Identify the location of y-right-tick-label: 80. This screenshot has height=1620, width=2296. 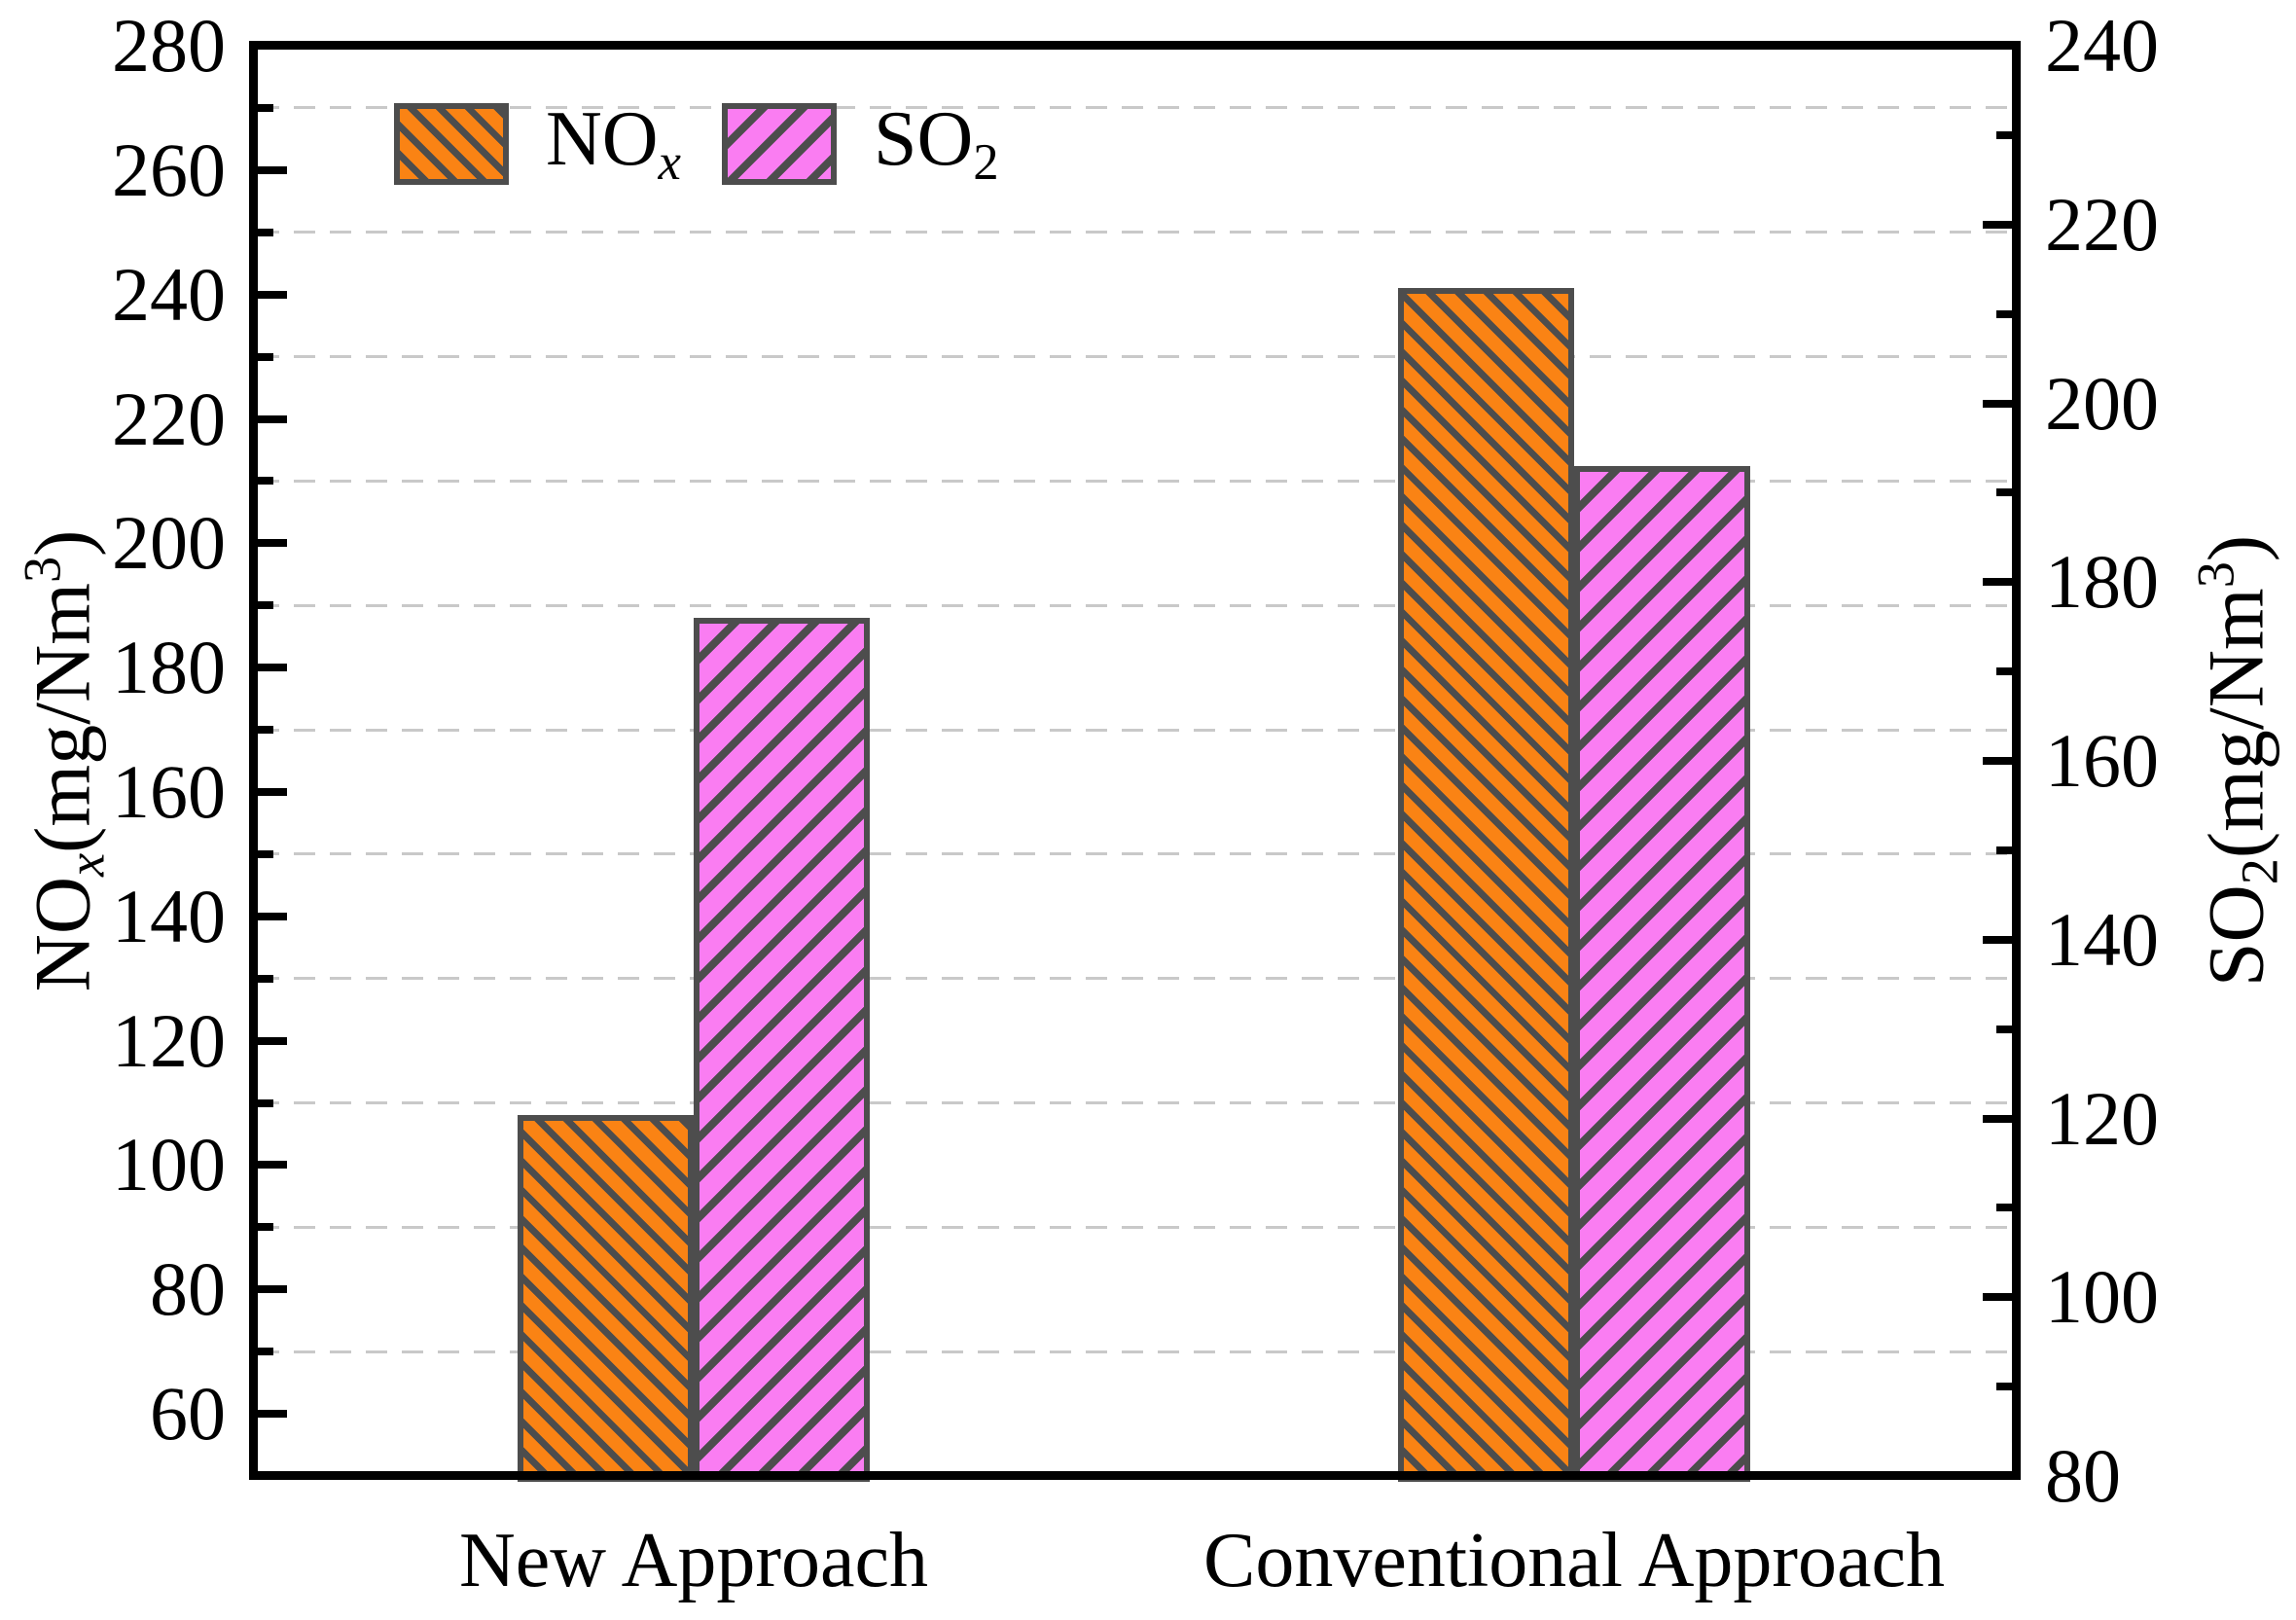
(2083, 1475).